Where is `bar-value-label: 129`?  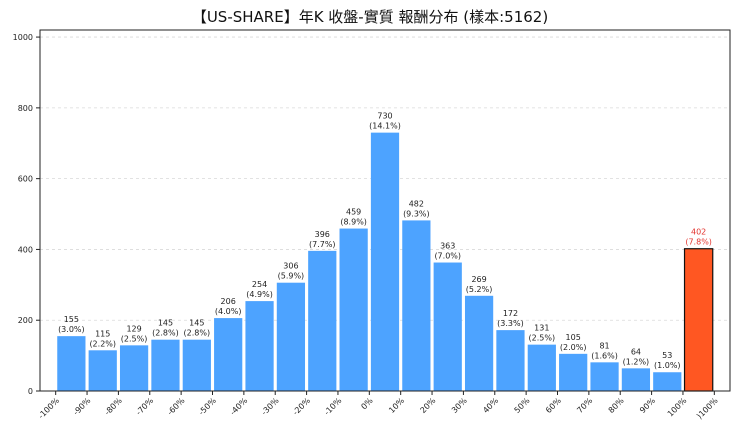
bar-value-label: 129 is located at coordinates (133, 328).